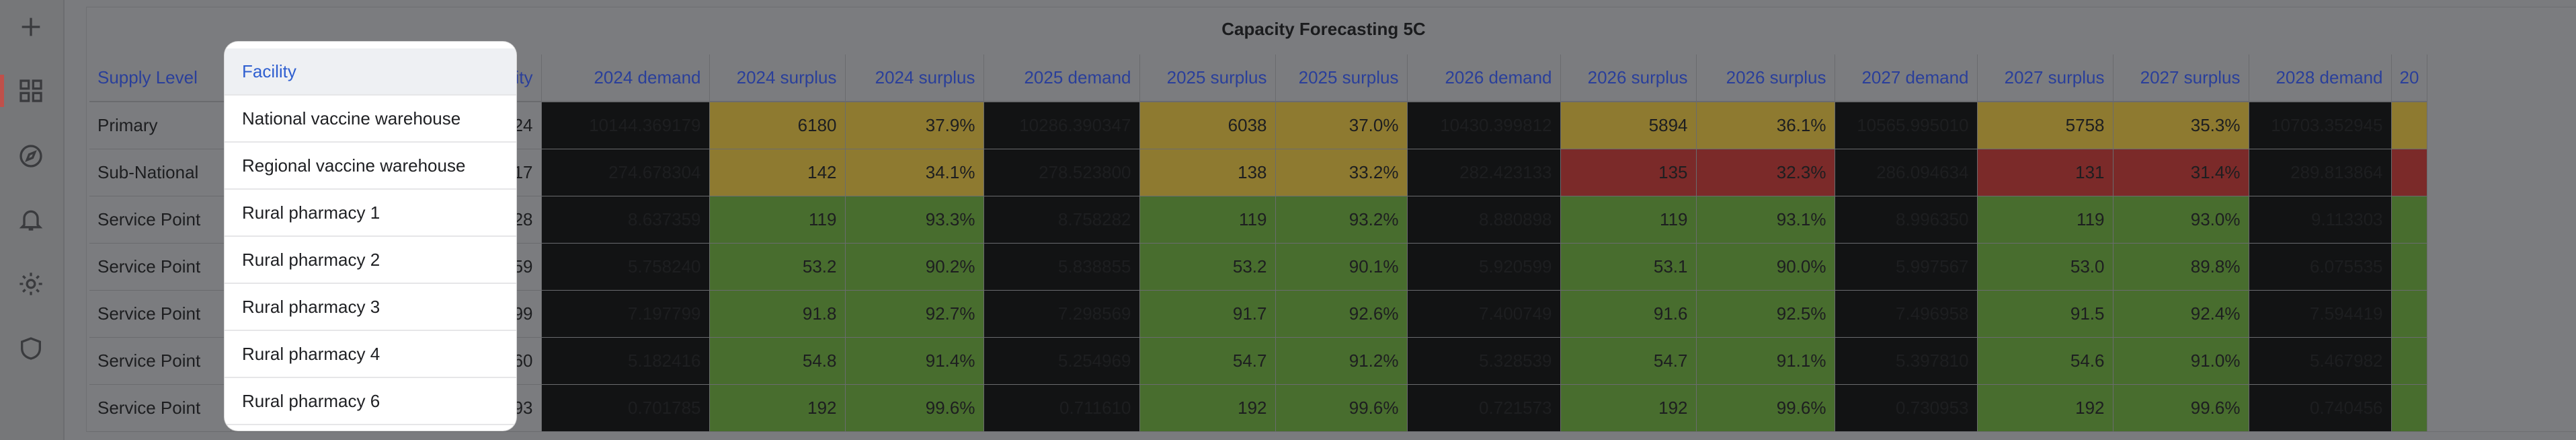 This screenshot has height=440, width=2576. Describe the element at coordinates (1906, 267) in the screenshot. I see `cell-2027-demand: 5.997567` at that location.